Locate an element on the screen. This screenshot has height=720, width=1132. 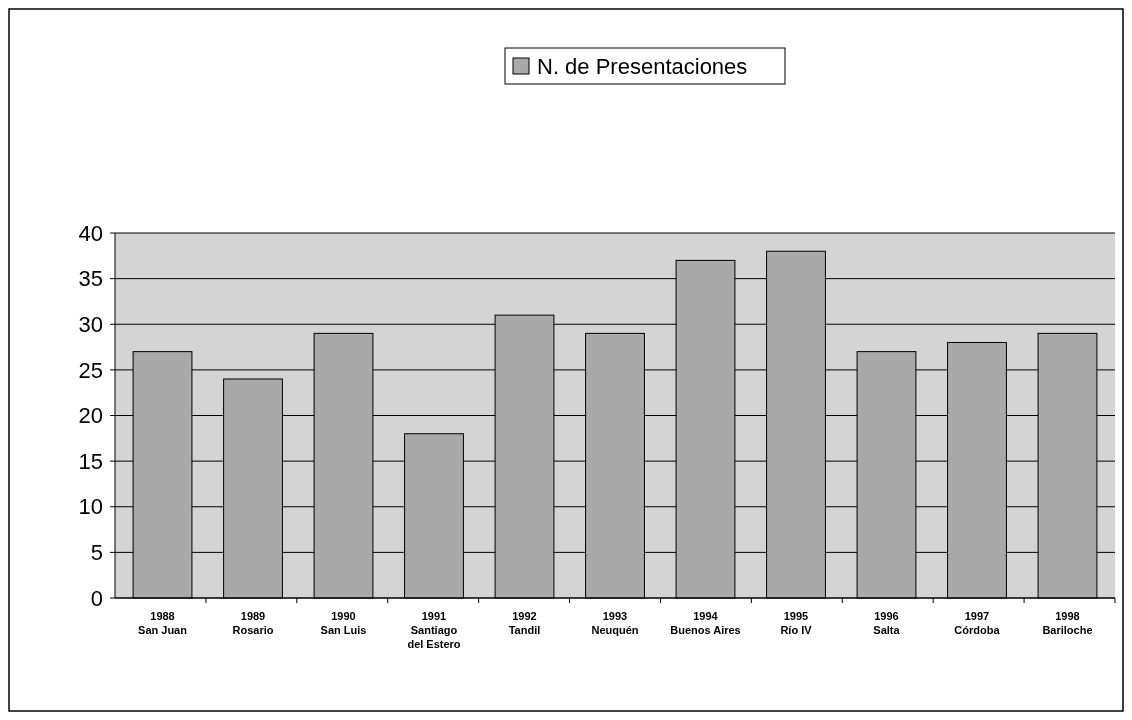
x-tick-label: 1989 Rosario is located at coordinates (253, 623).